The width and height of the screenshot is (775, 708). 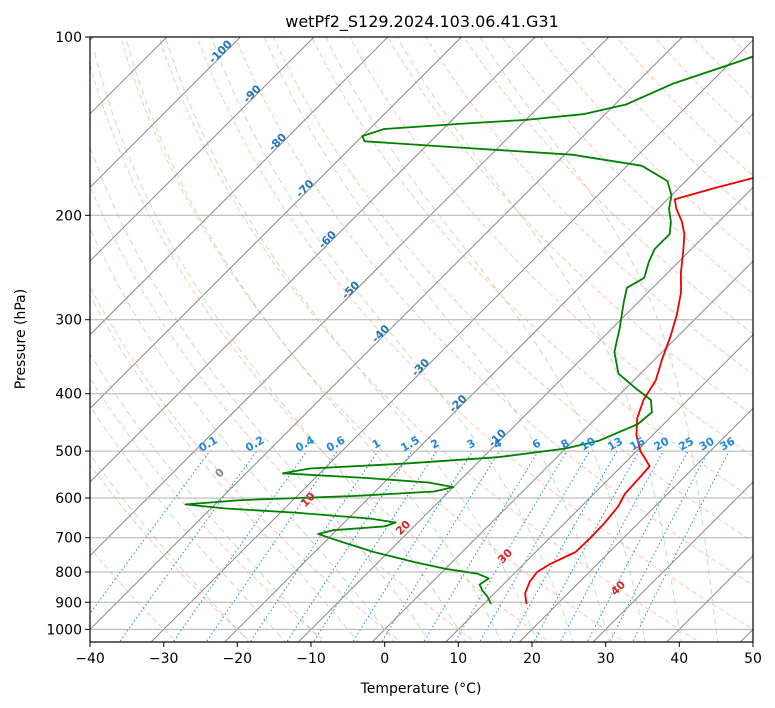 I want to click on mixing-ratio-label: 2, so click(x=434, y=444).